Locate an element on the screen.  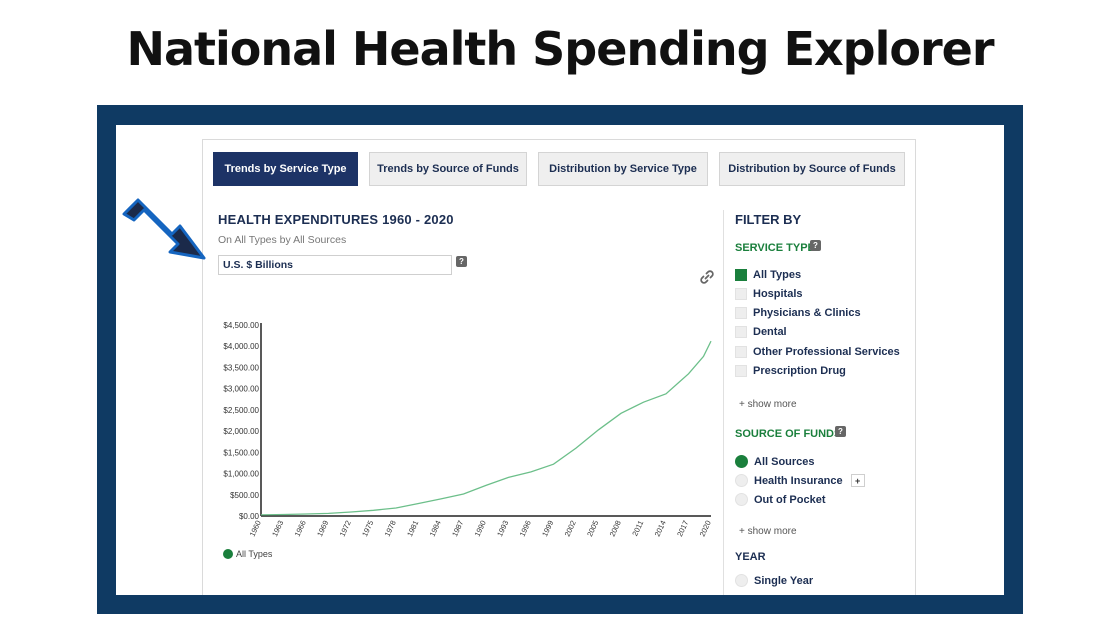
year-option-single-year: Single Year is located at coordinates (774, 580).